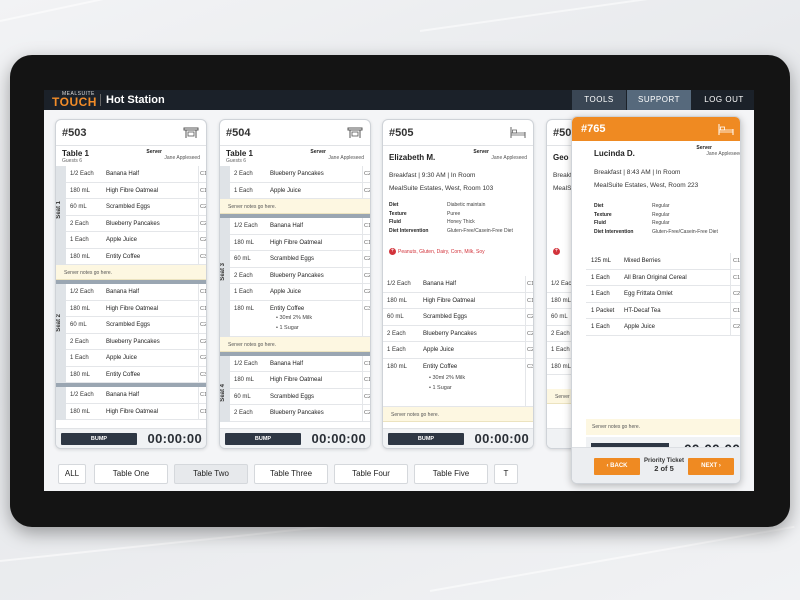  I want to click on diet-value: Gluten-Free/Casein-Free Diet, so click(480, 230).